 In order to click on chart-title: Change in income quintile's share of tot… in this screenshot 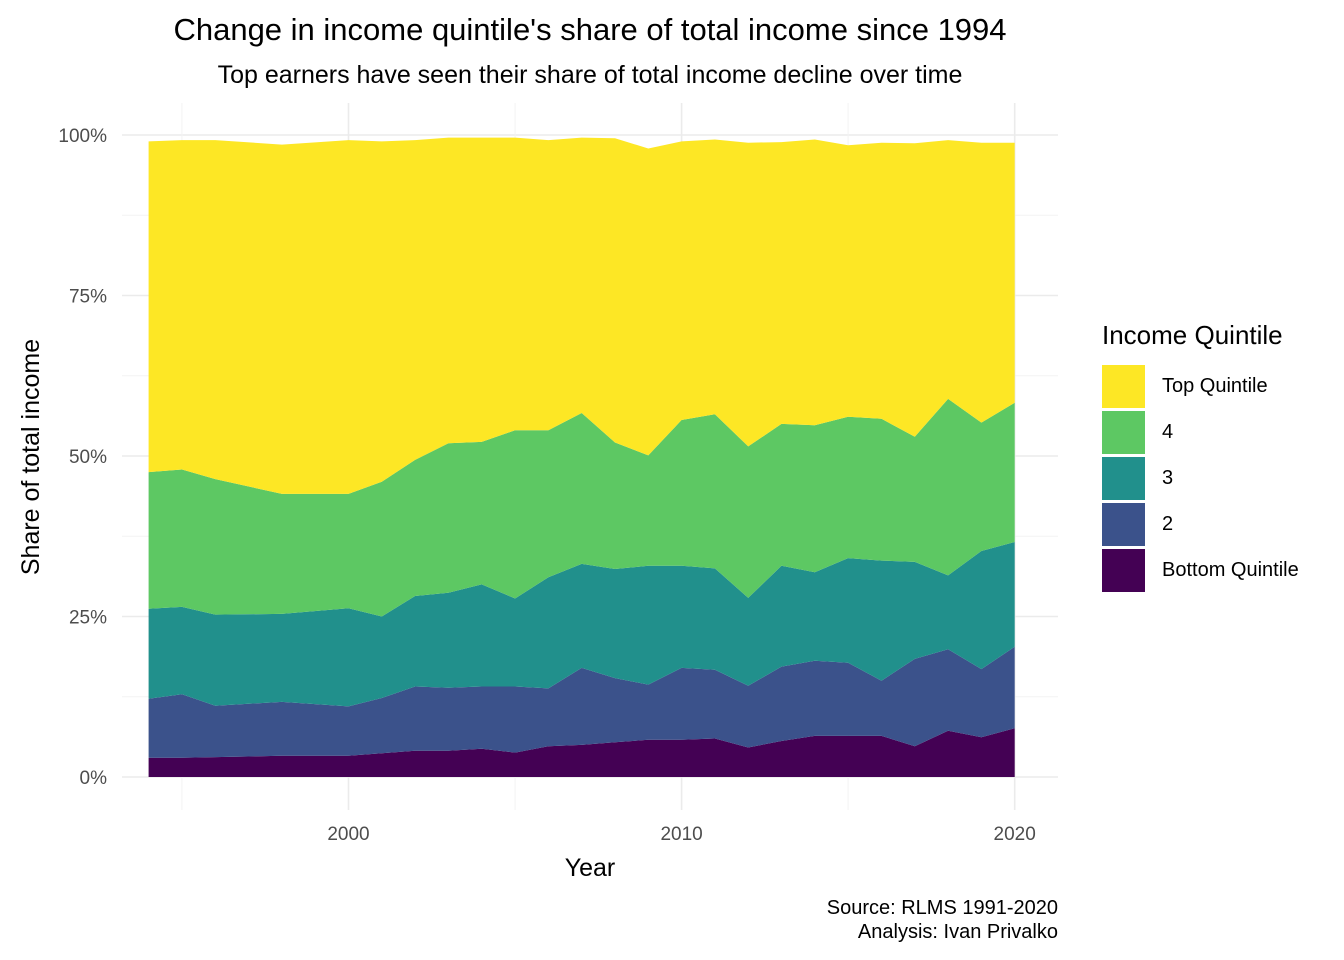, I will do `click(590, 29)`.